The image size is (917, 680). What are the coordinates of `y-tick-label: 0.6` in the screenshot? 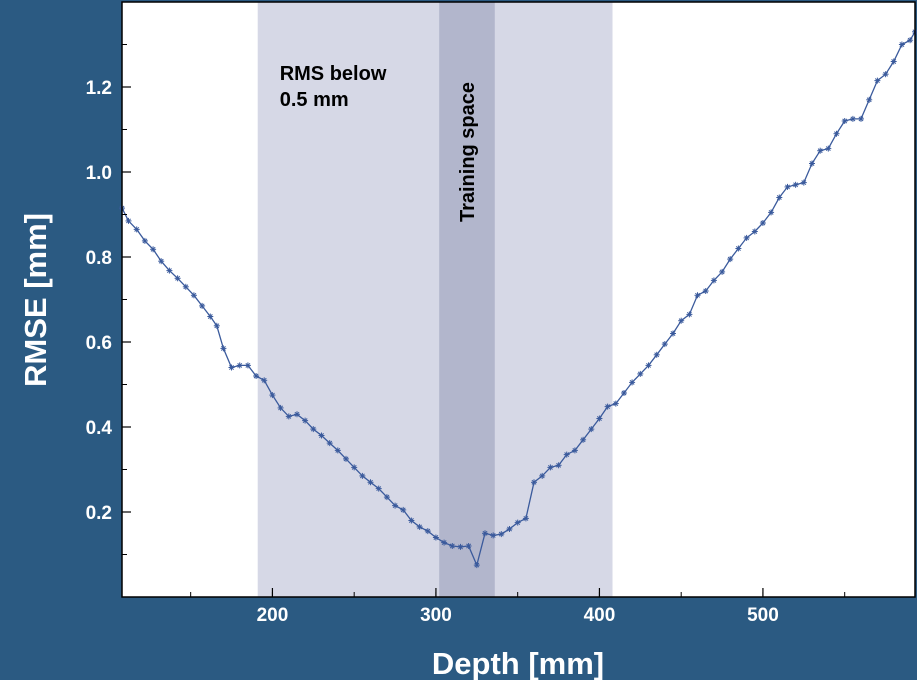 It's located at (99, 343).